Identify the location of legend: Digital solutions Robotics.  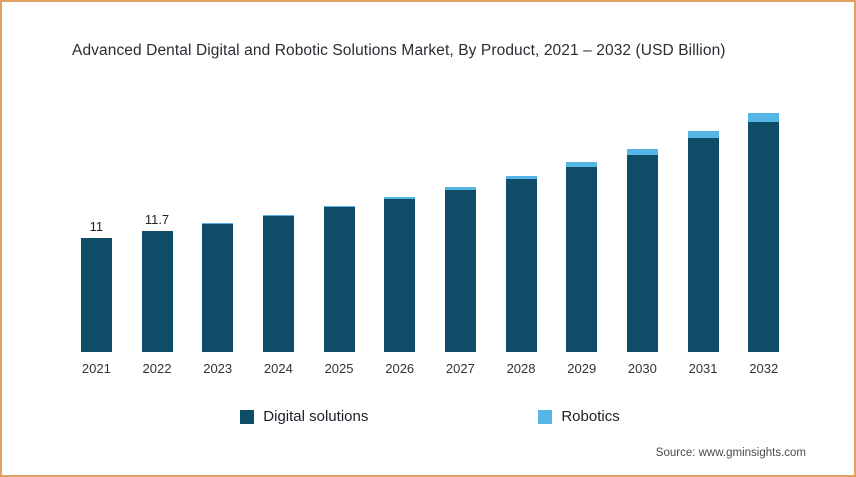
(430, 416).